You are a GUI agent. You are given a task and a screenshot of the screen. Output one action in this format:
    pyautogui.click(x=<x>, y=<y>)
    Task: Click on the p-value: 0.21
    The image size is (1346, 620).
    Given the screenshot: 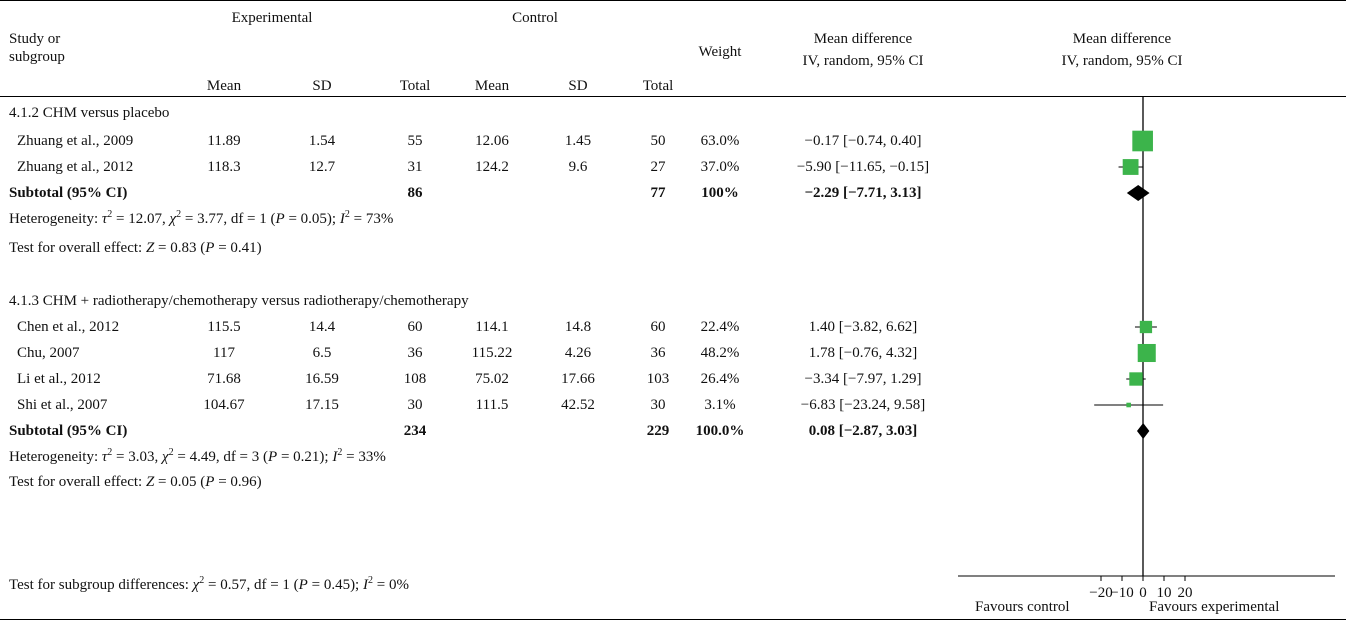 What is the action you would take?
    pyautogui.click(x=306, y=457)
    